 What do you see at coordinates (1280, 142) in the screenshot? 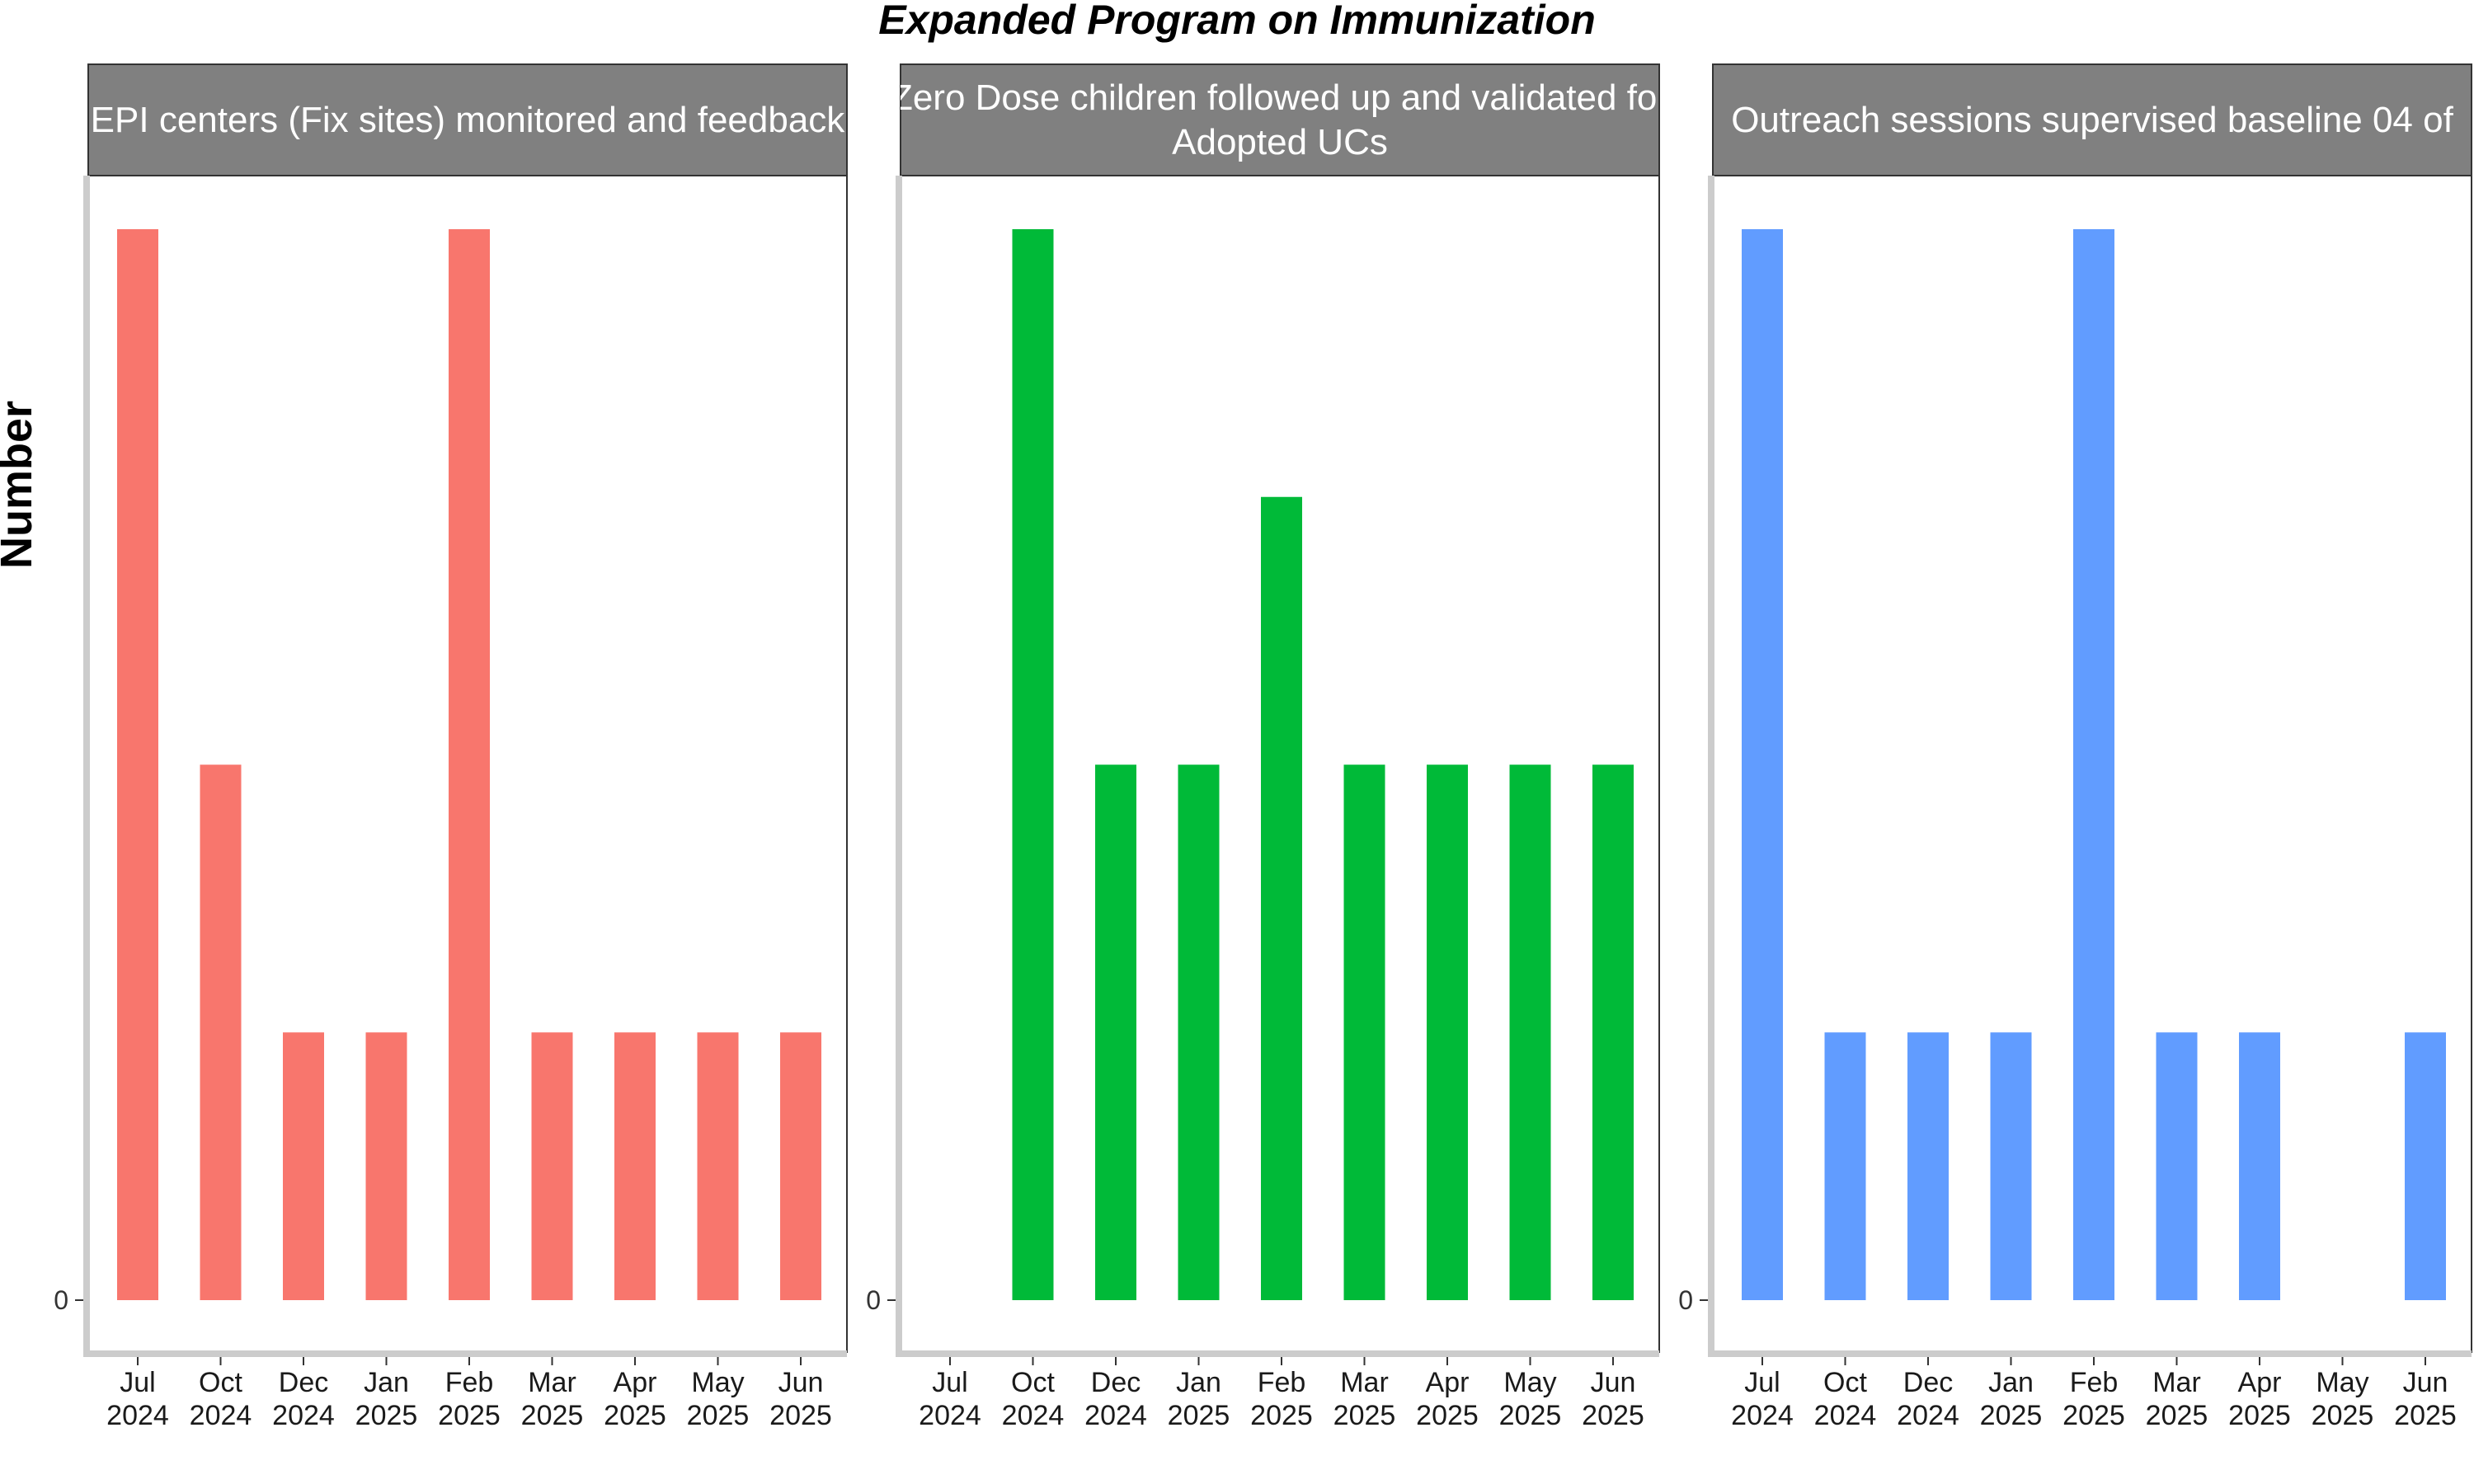
I see `facet-strip-label: Adopted UCs` at bounding box center [1280, 142].